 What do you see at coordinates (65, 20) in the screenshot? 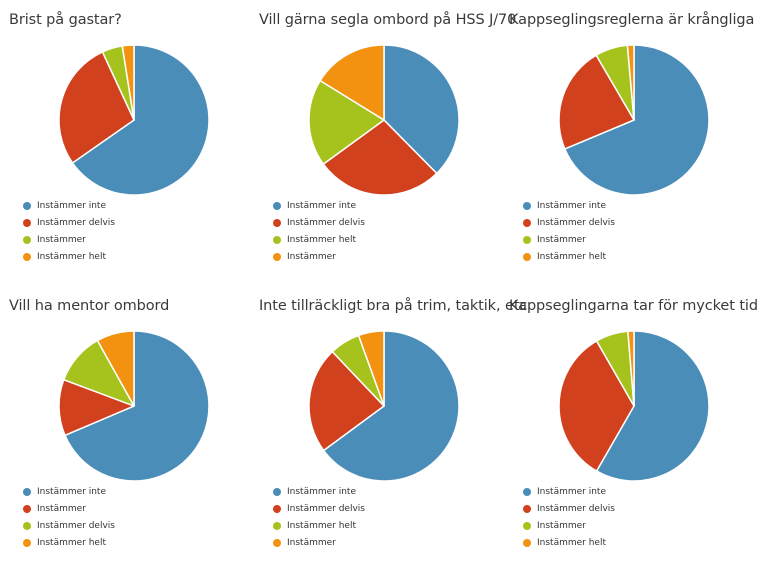
I see `chart-title: Brist på gastar?` at bounding box center [65, 20].